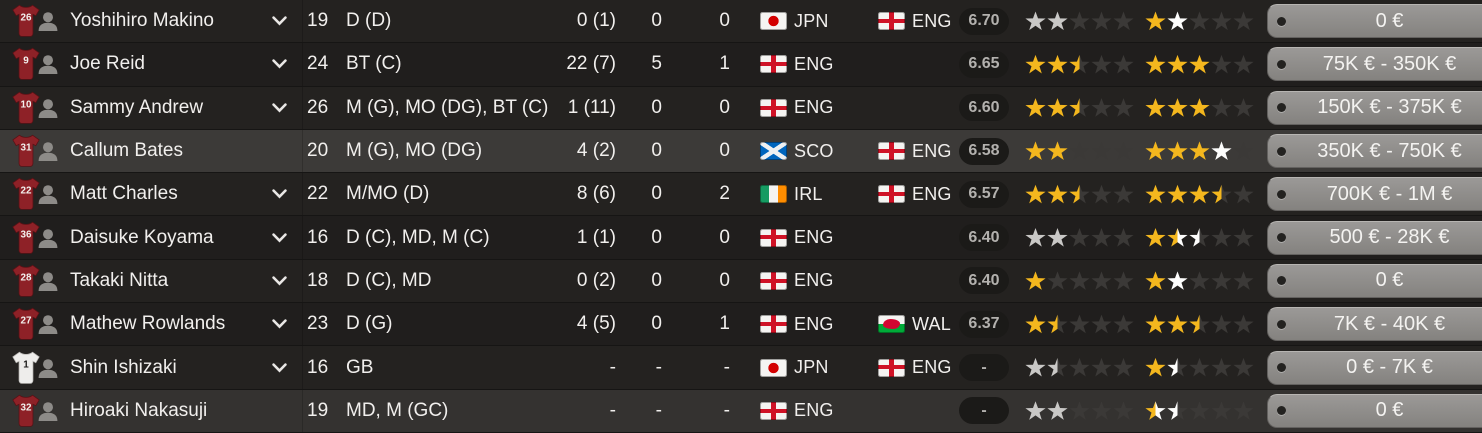 The height and width of the screenshot is (433, 1482). What do you see at coordinates (26, 281) in the screenshot?
I see `shirt-icon: 28` at bounding box center [26, 281].